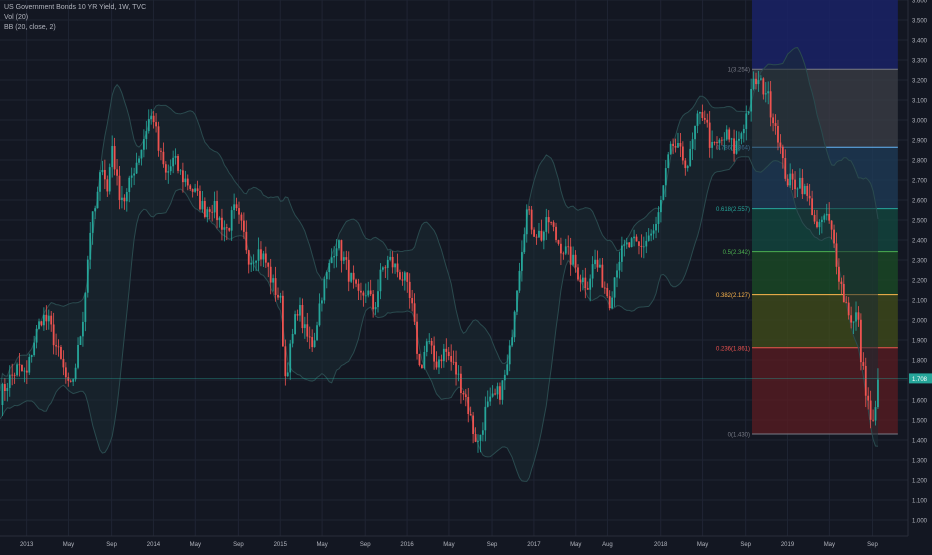 The image size is (932, 555). What do you see at coordinates (30, 27) in the screenshot?
I see `bollinger-indicator-label: BB (20, close, 2)` at bounding box center [30, 27].